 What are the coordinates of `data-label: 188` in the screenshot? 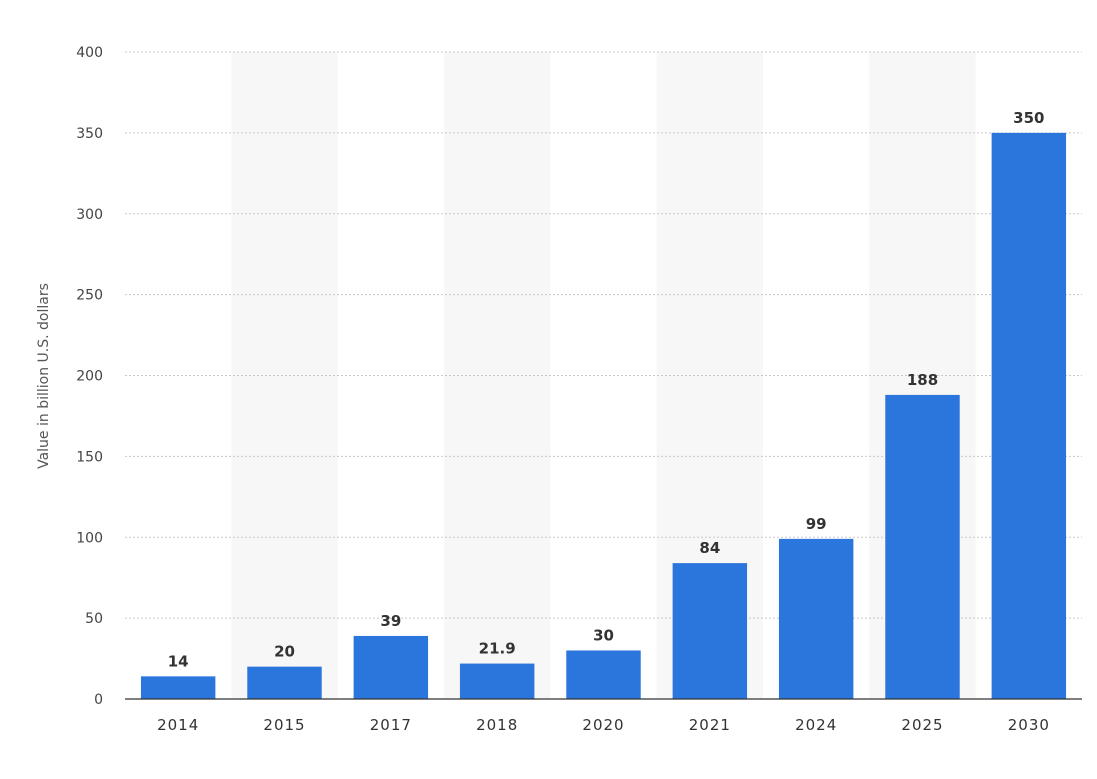 It's located at (922, 380).